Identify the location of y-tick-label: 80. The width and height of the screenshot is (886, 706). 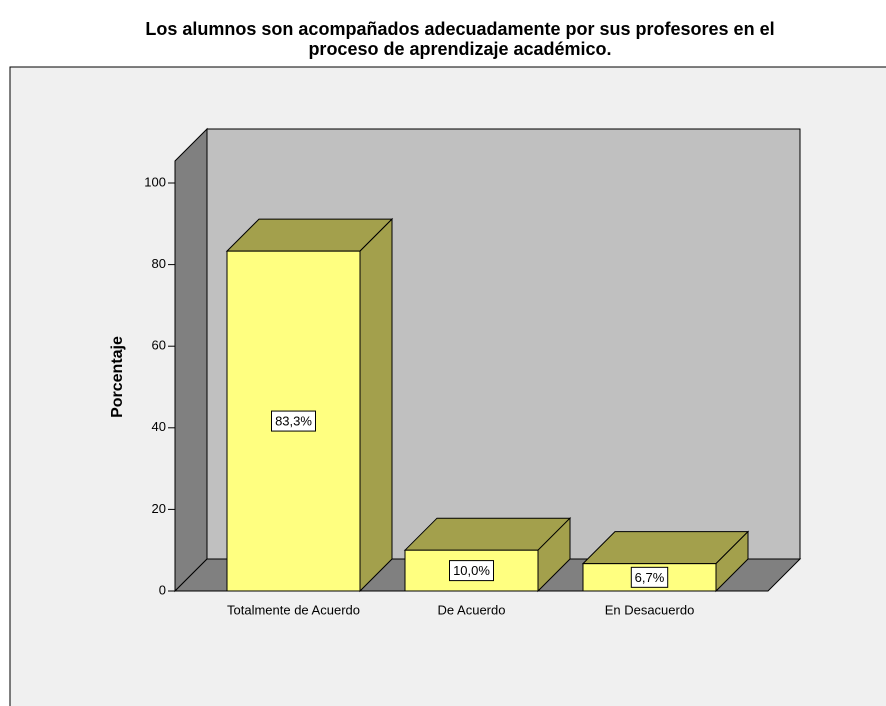
(159, 263).